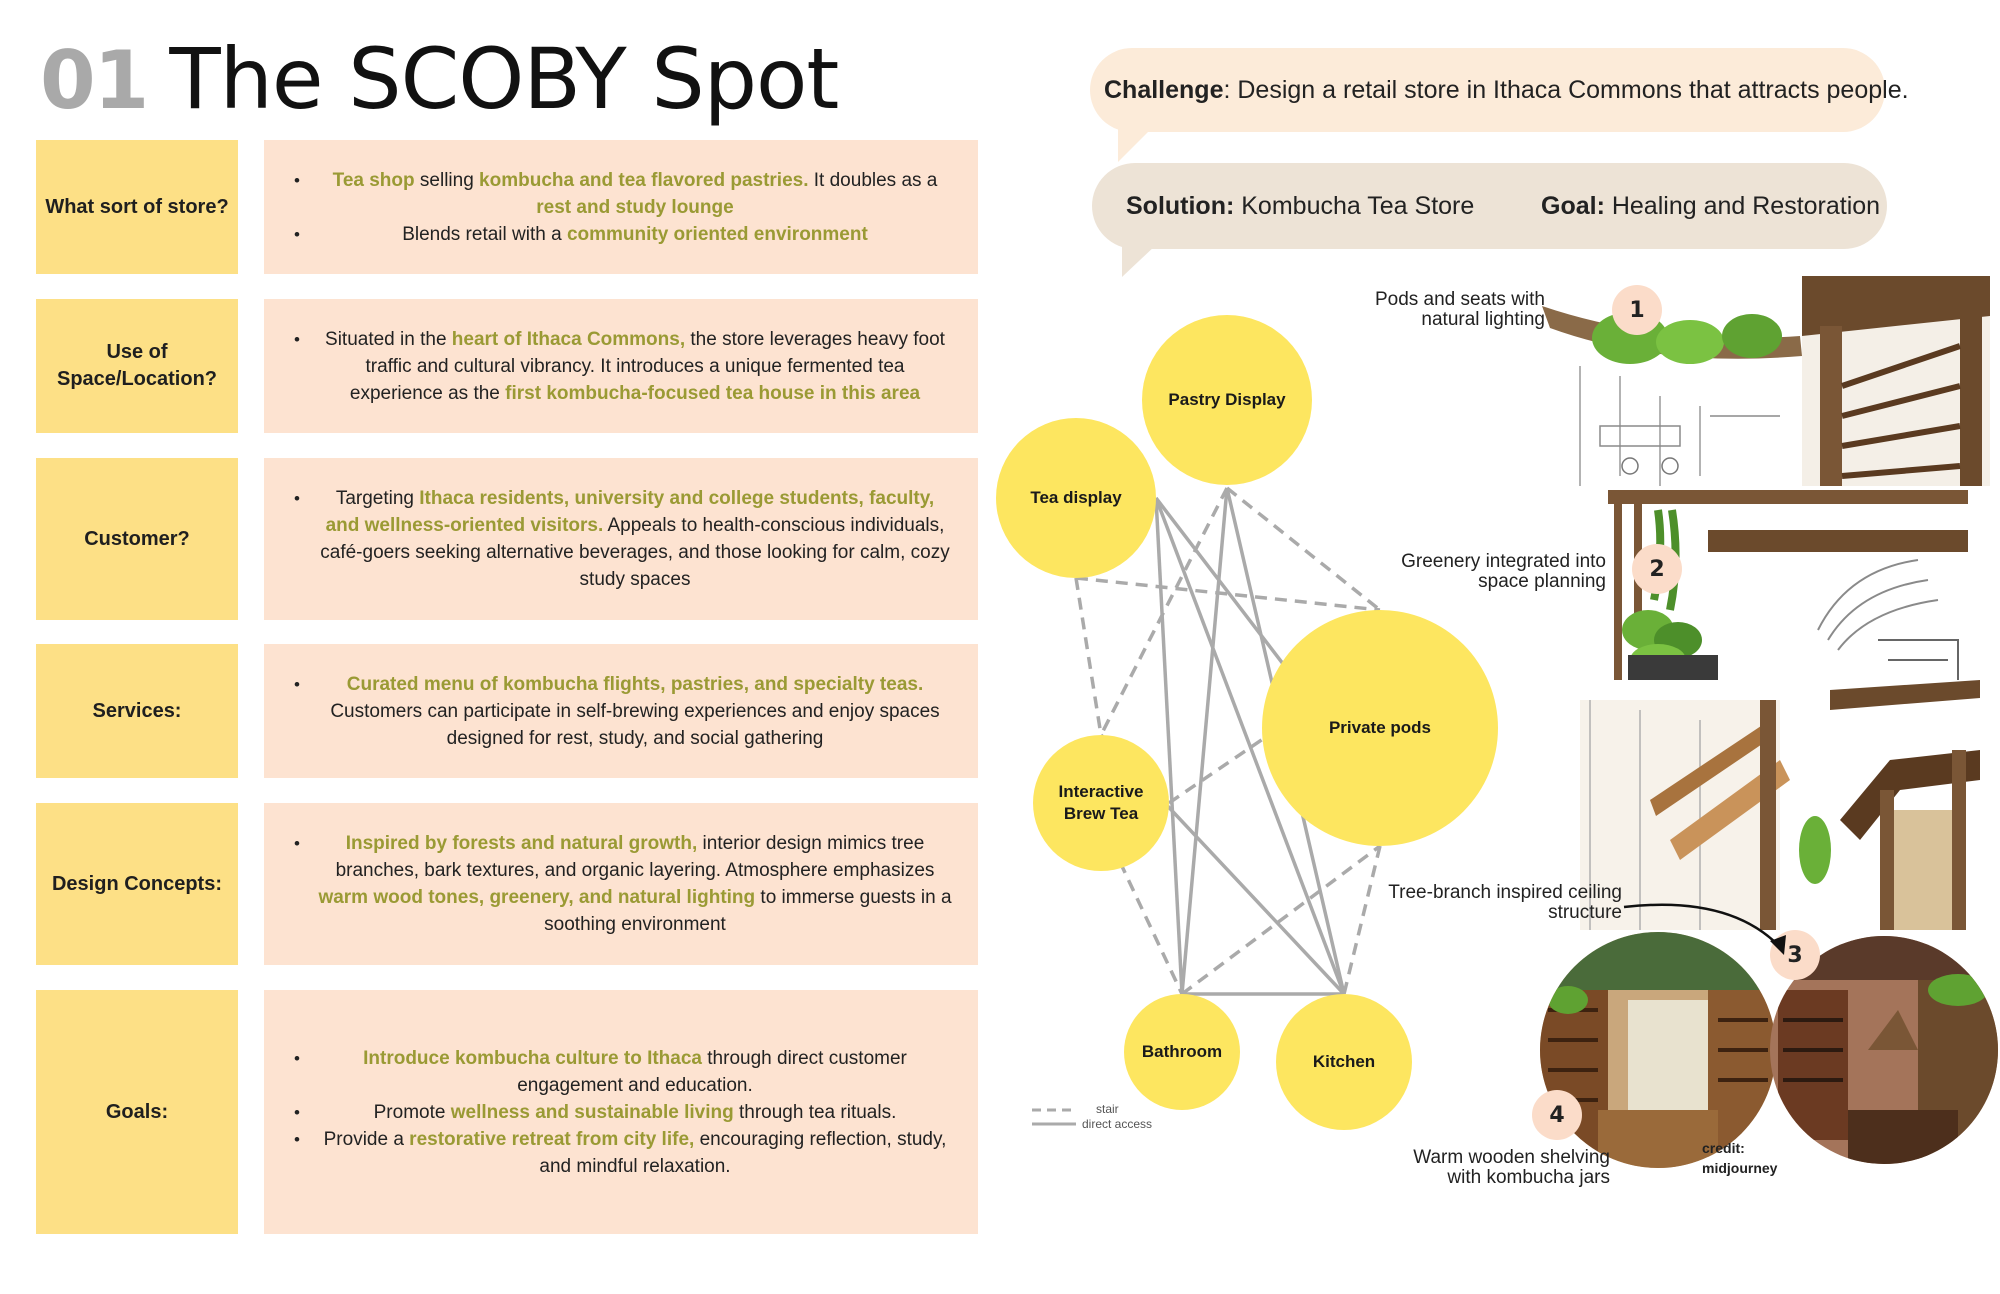  Describe the element at coordinates (137, 1112) in the screenshot. I see `row-label: Goals:` at that location.